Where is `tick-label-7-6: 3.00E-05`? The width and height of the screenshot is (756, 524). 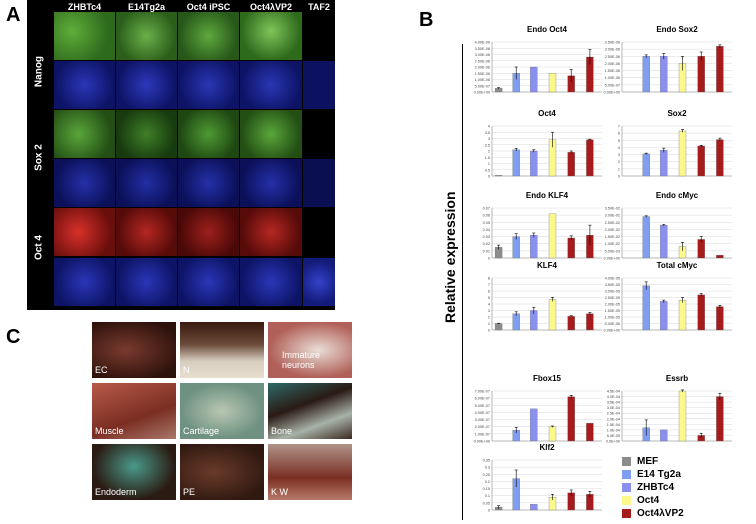 tick-label-7-6: 3.00E-05 is located at coordinates (612, 292).